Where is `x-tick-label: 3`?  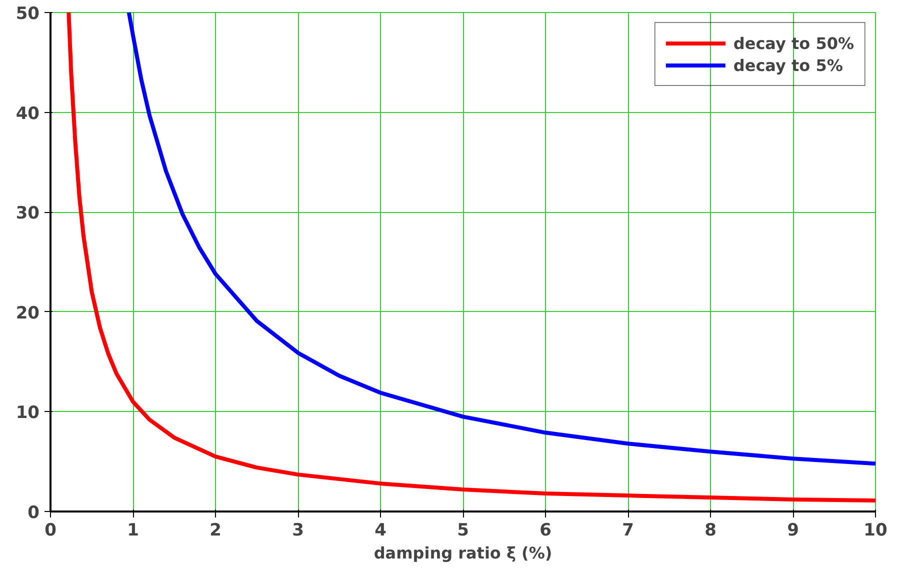 x-tick-label: 3 is located at coordinates (298, 530).